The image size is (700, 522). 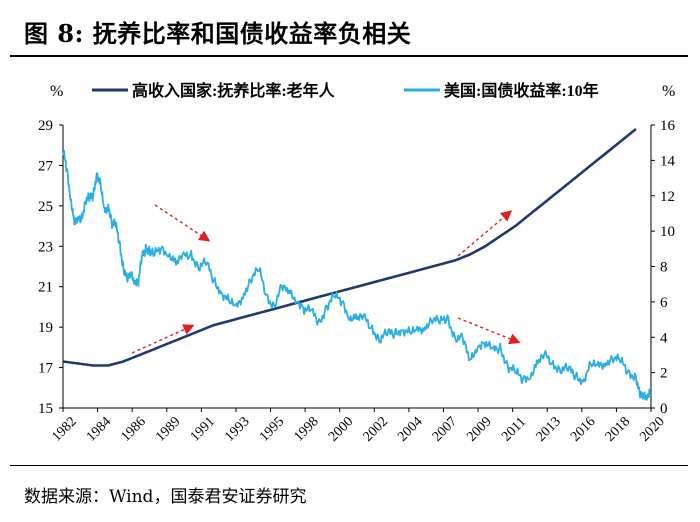 What do you see at coordinates (349, 56) in the screenshot?
I see `title-rule` at bounding box center [349, 56].